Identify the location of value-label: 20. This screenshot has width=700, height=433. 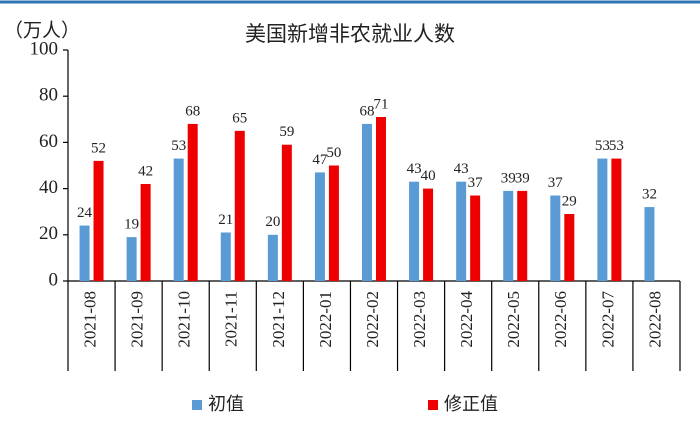
(272, 222).